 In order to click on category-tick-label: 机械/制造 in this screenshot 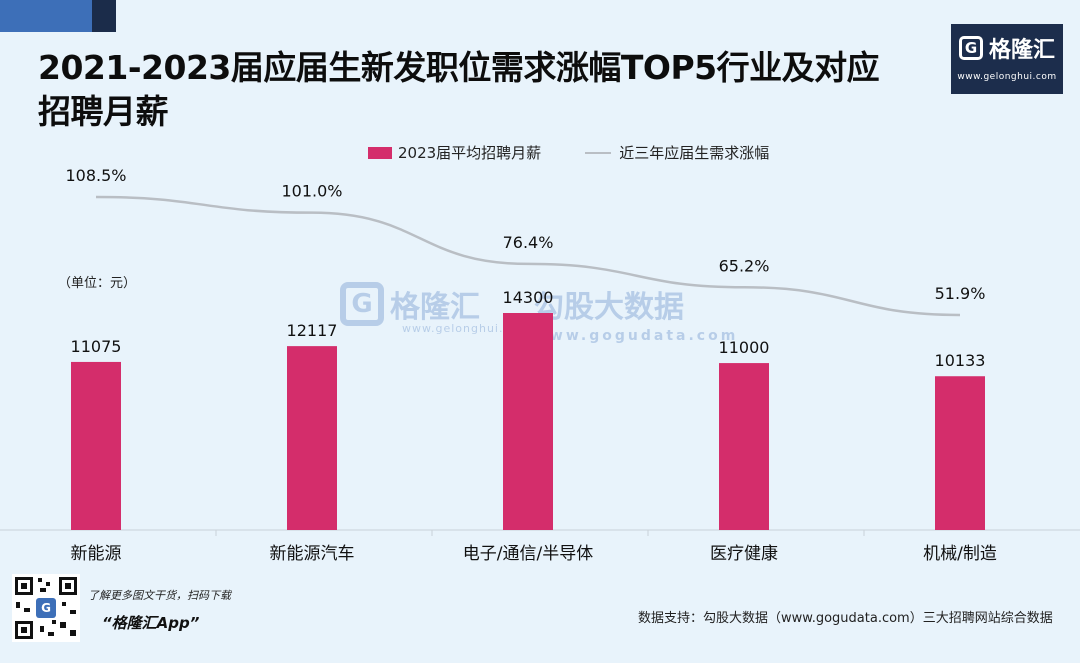, I will do `click(960, 554)`.